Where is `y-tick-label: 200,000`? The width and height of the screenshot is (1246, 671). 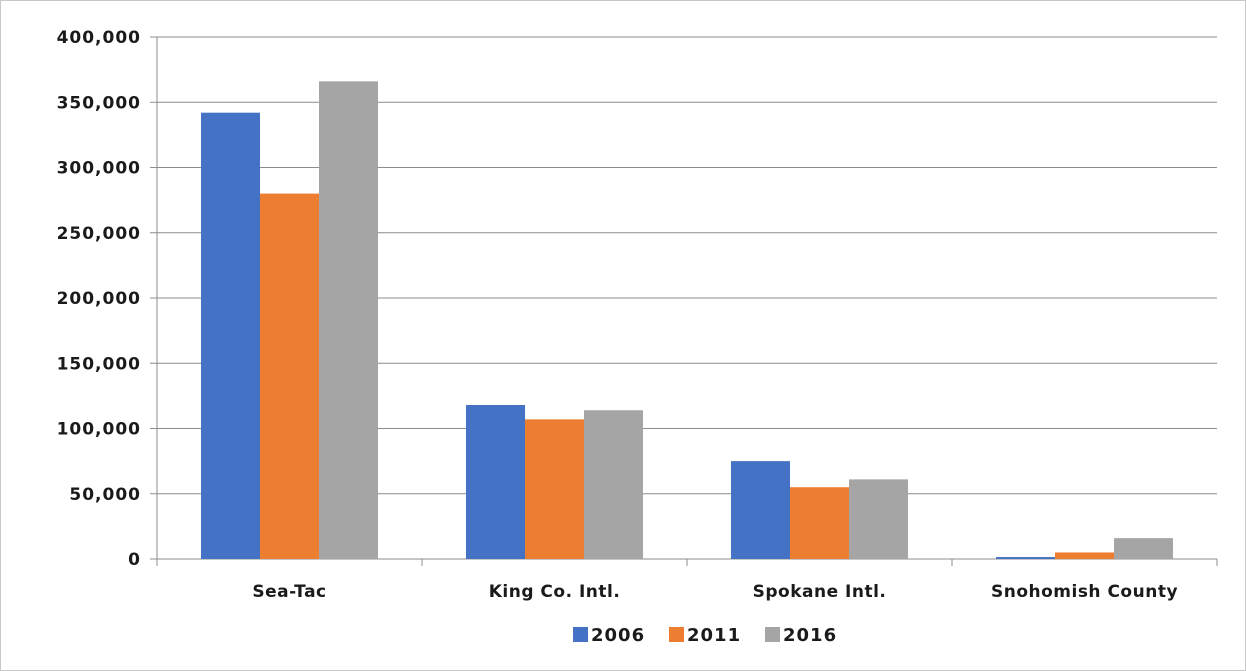 y-tick-label: 200,000 is located at coordinates (99, 299).